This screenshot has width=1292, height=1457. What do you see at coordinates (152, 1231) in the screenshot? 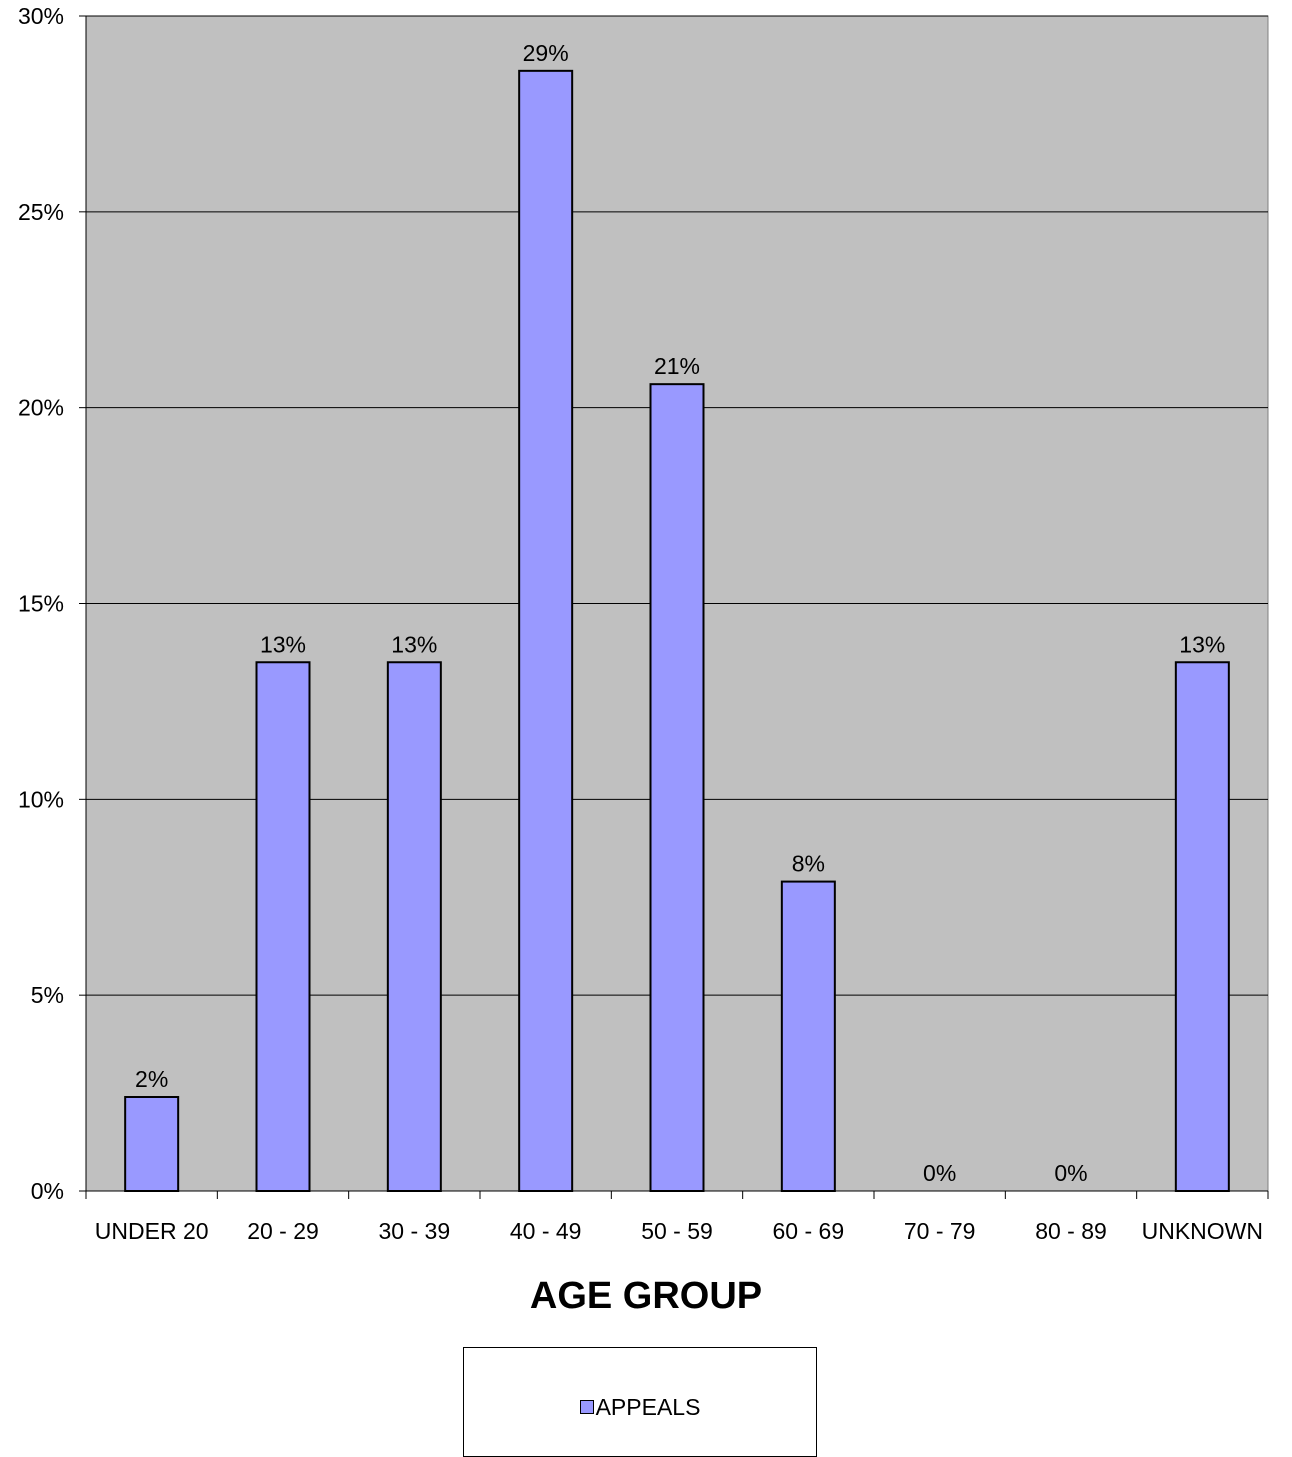
I see `x-tick-label: UNDER 20` at bounding box center [152, 1231].